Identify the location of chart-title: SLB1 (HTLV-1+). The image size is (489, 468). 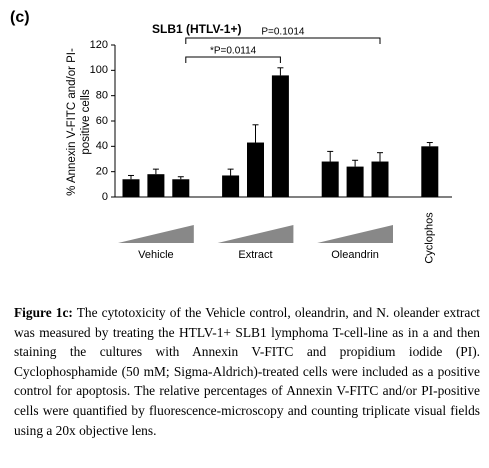
(196, 29).